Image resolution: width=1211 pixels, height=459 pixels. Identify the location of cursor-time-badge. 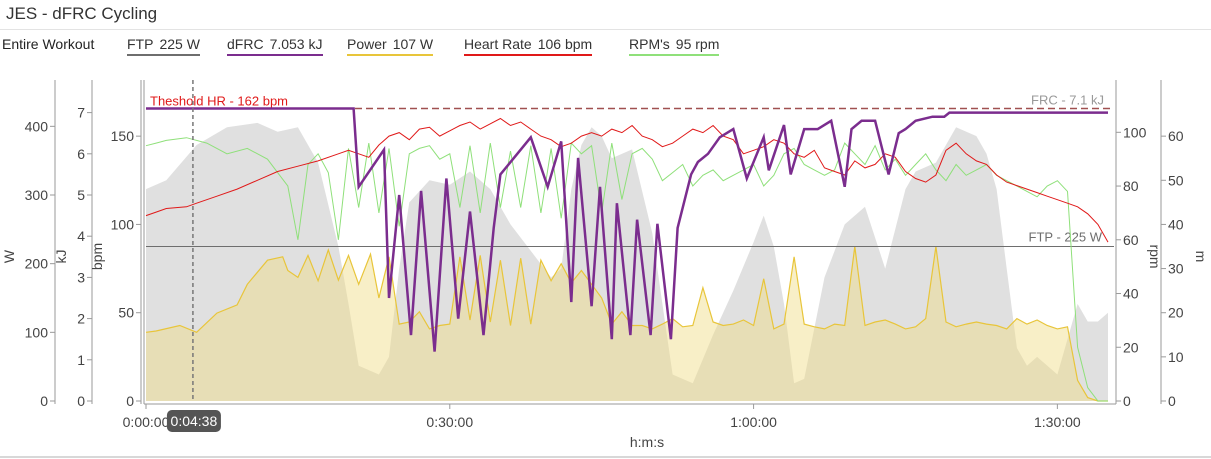
(193, 421).